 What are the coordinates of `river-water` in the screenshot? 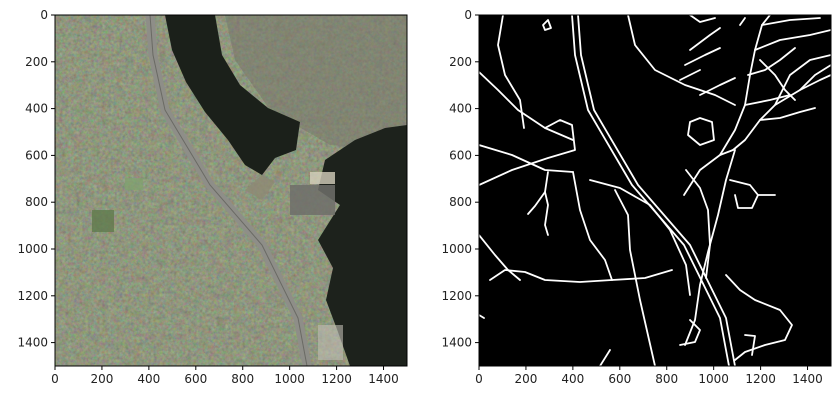 It's located at (232, 95).